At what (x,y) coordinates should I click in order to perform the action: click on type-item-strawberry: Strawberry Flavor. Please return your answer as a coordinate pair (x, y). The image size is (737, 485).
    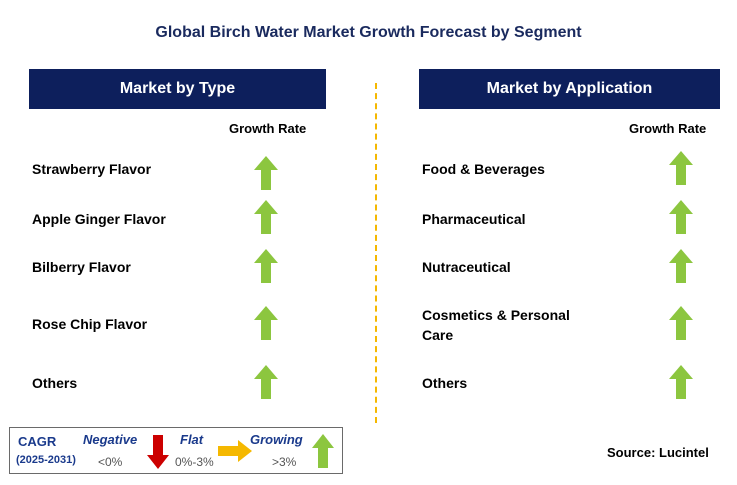
    Looking at the image, I should click on (92, 169).